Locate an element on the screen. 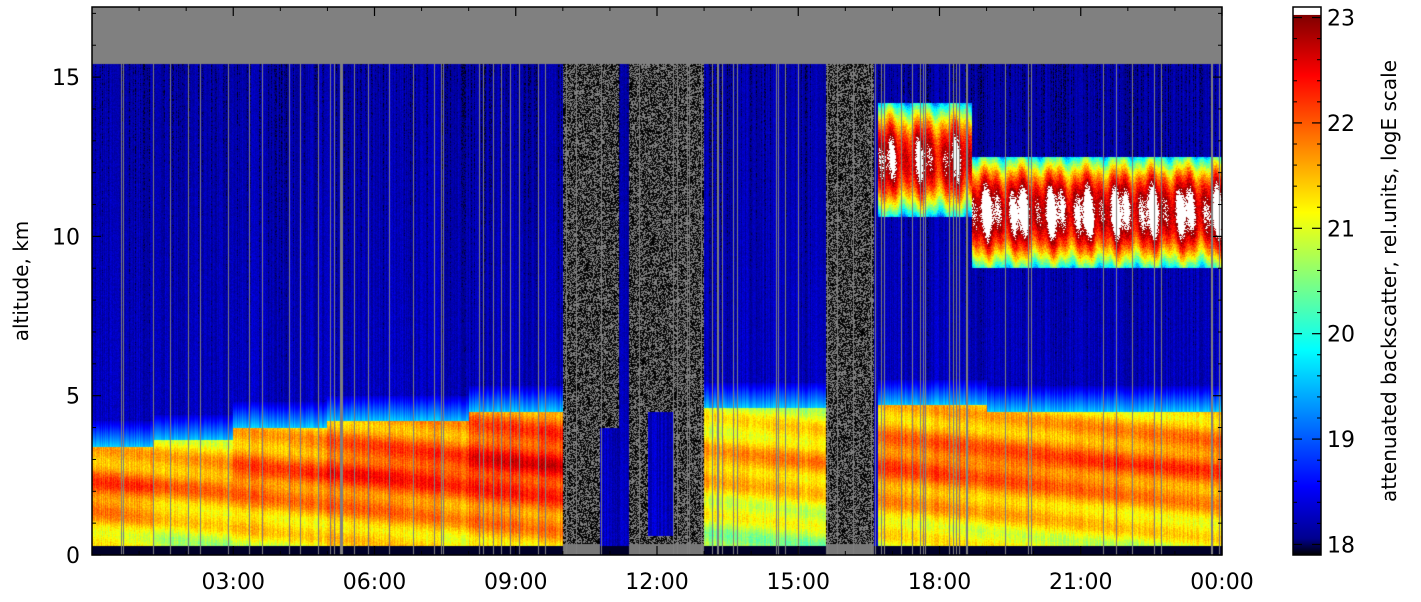 The width and height of the screenshot is (1421, 602). colorbar-frame is located at coordinates (1307, 281).